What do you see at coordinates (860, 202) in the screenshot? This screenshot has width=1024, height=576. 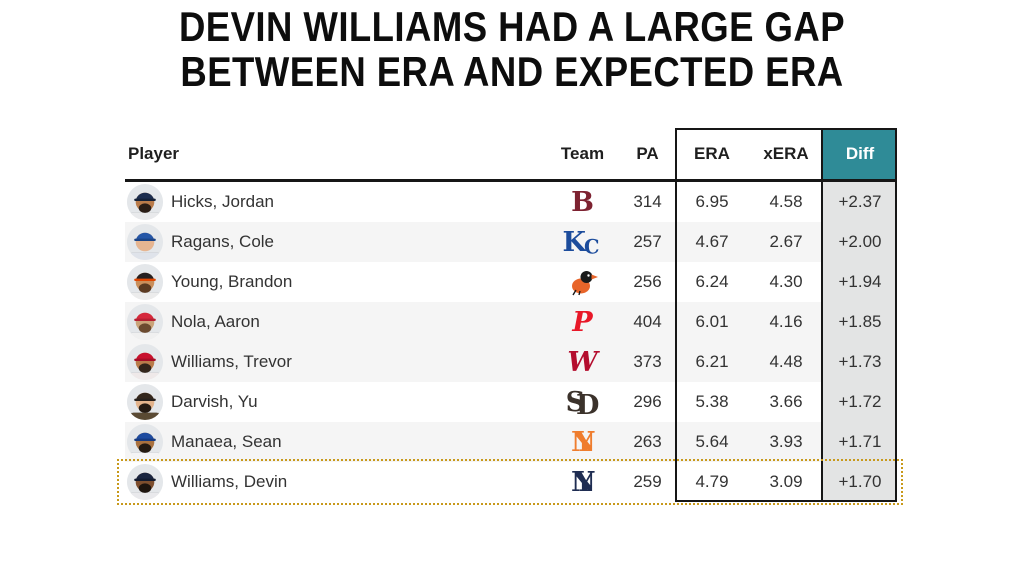 I see `diff-value: +2.37` at bounding box center [860, 202].